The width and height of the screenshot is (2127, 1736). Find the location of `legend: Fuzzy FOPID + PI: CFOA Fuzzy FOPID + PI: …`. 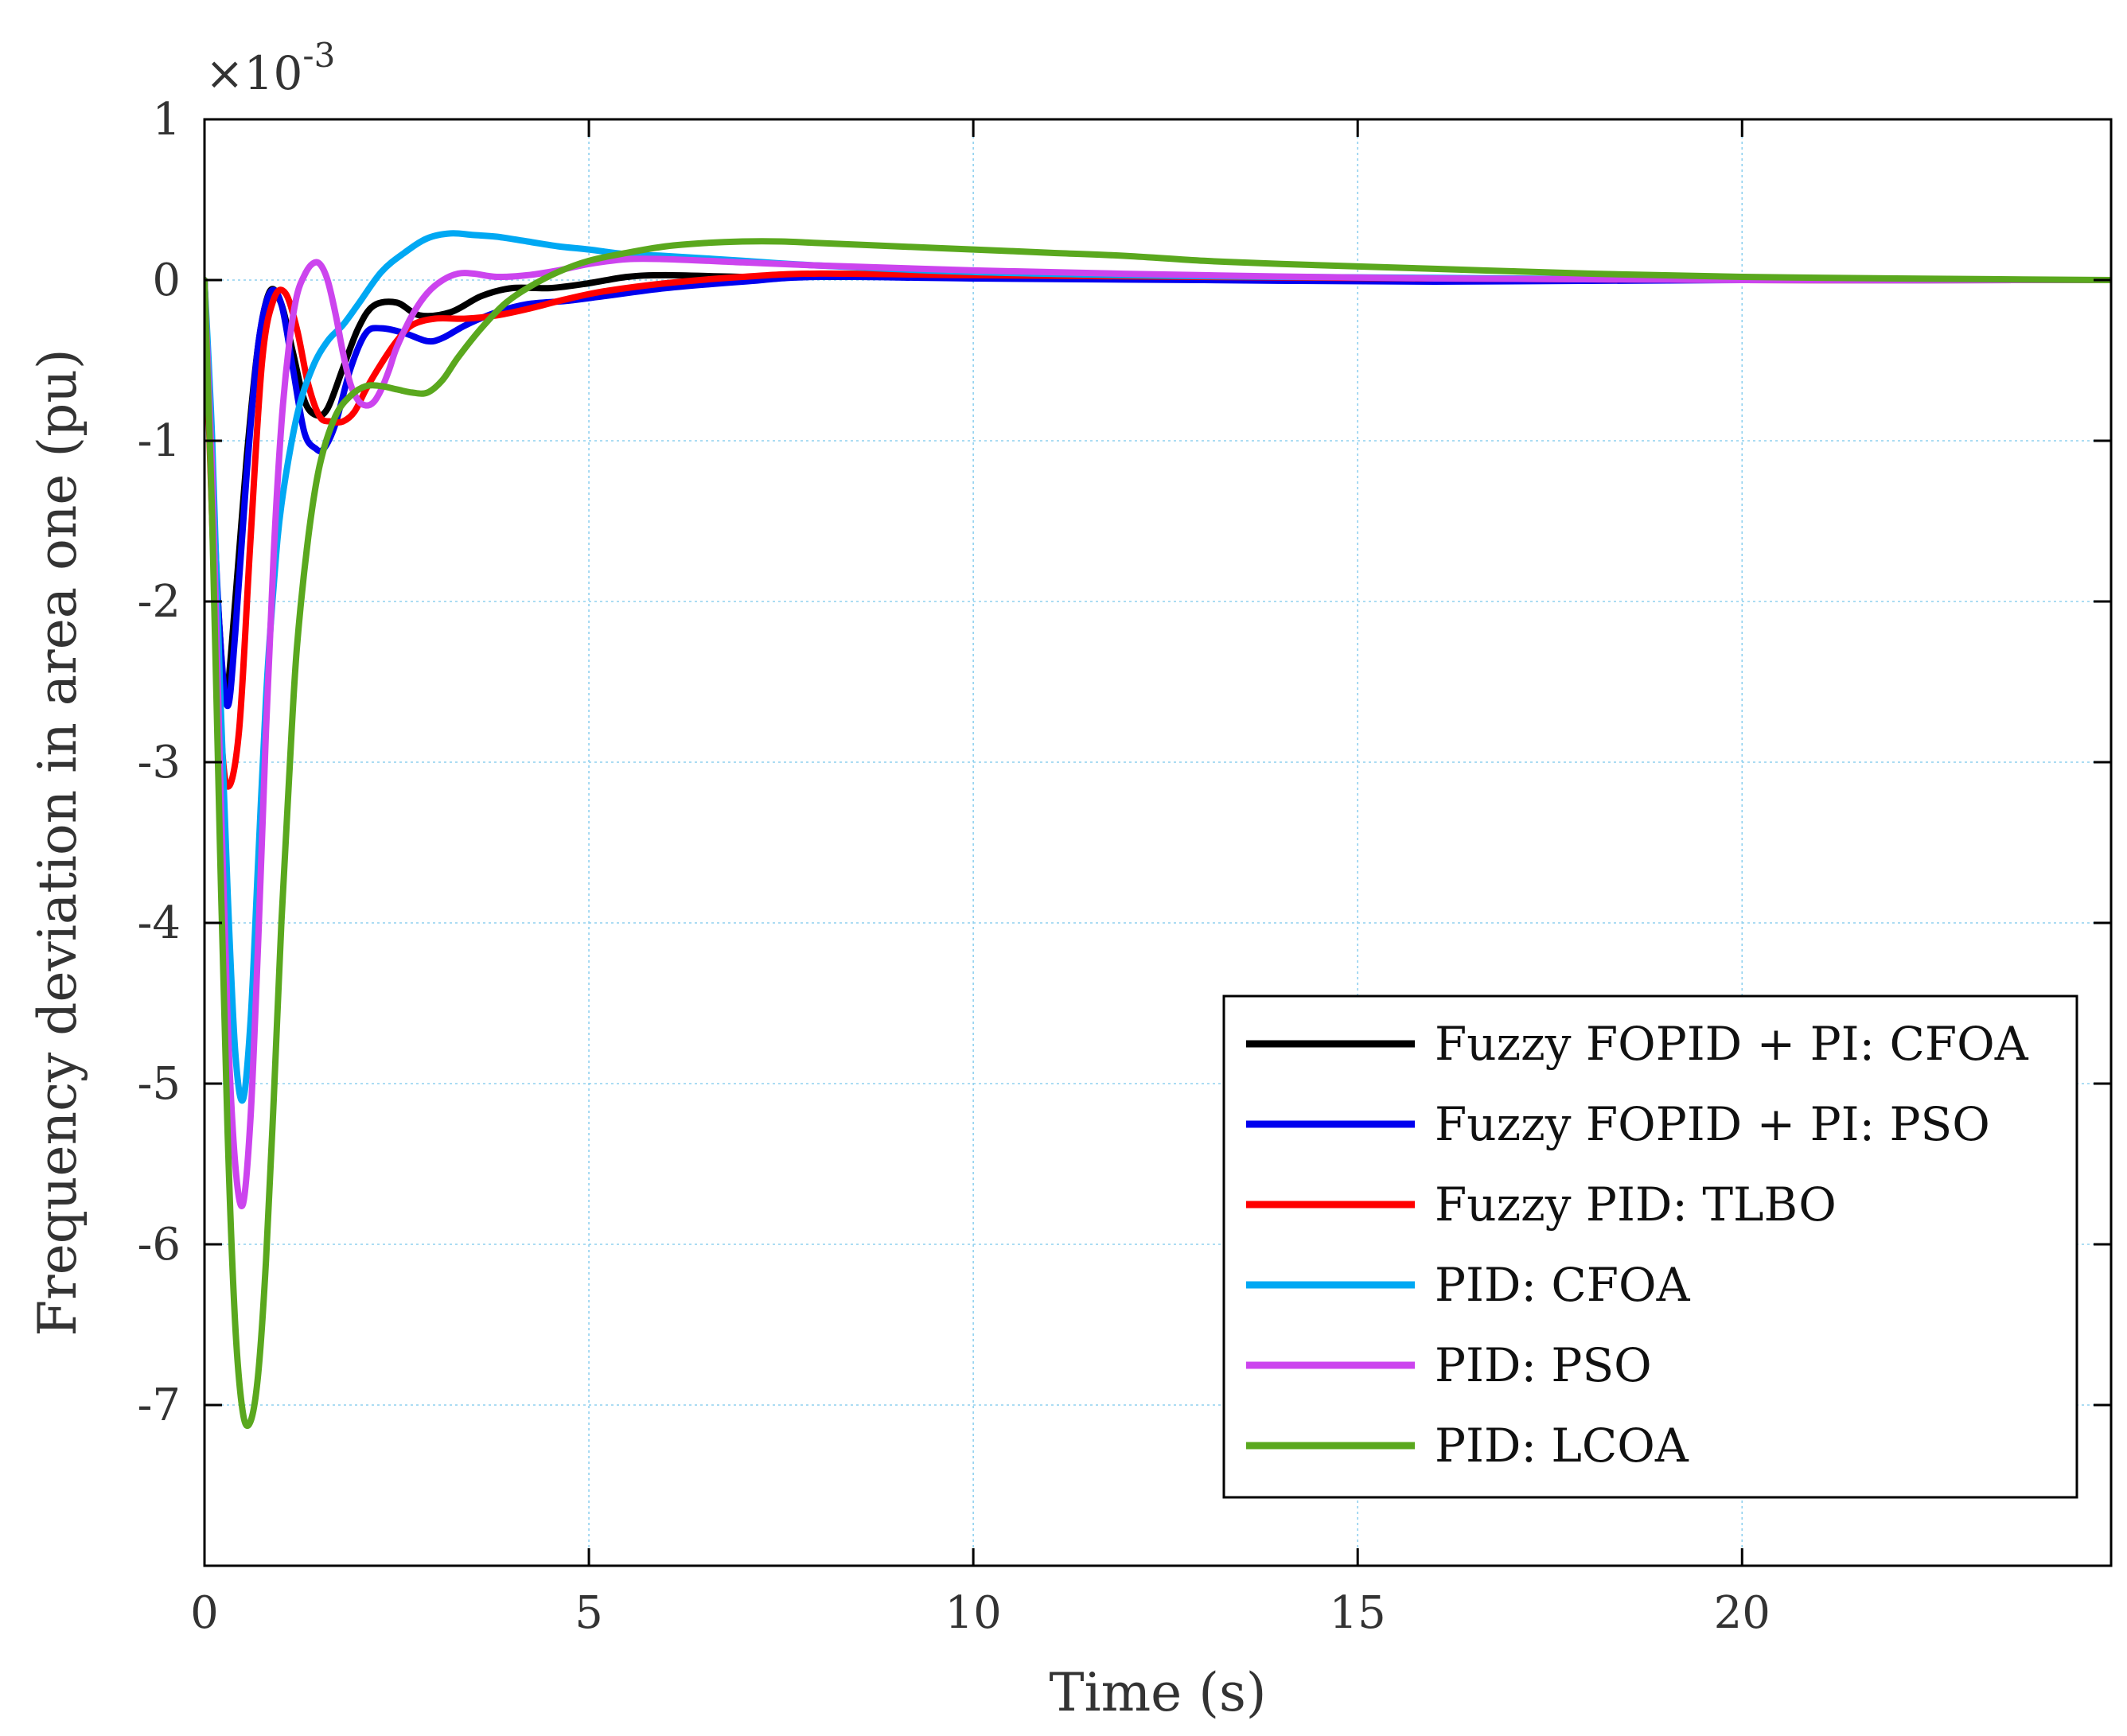

legend: Fuzzy FOPID + PI: CFOA Fuzzy FOPID + PI: … is located at coordinates (1650, 1247).